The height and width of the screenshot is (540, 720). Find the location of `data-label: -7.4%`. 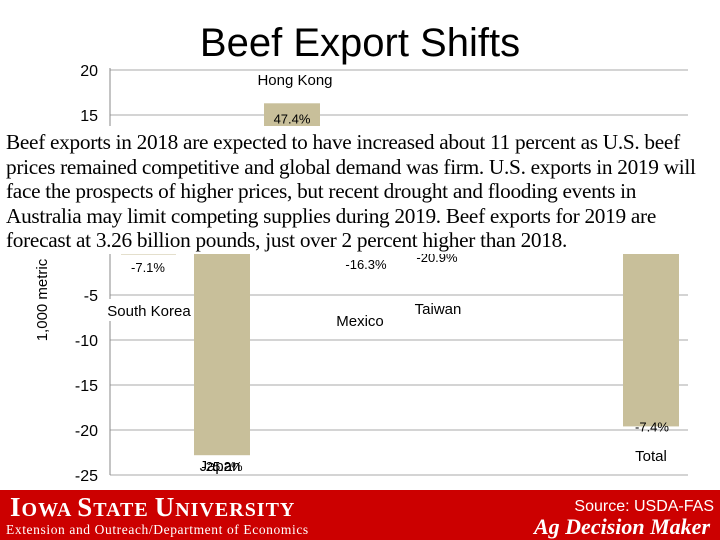

data-label: -7.4% is located at coordinates (652, 426).